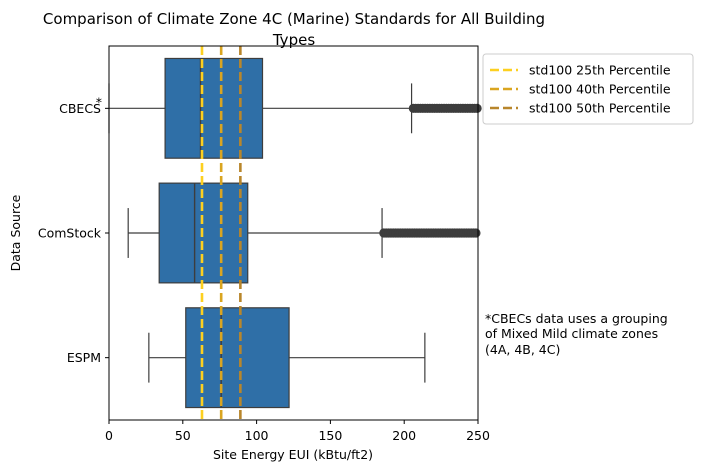  I want to click on reference-lines-layer, so click(221, 233).